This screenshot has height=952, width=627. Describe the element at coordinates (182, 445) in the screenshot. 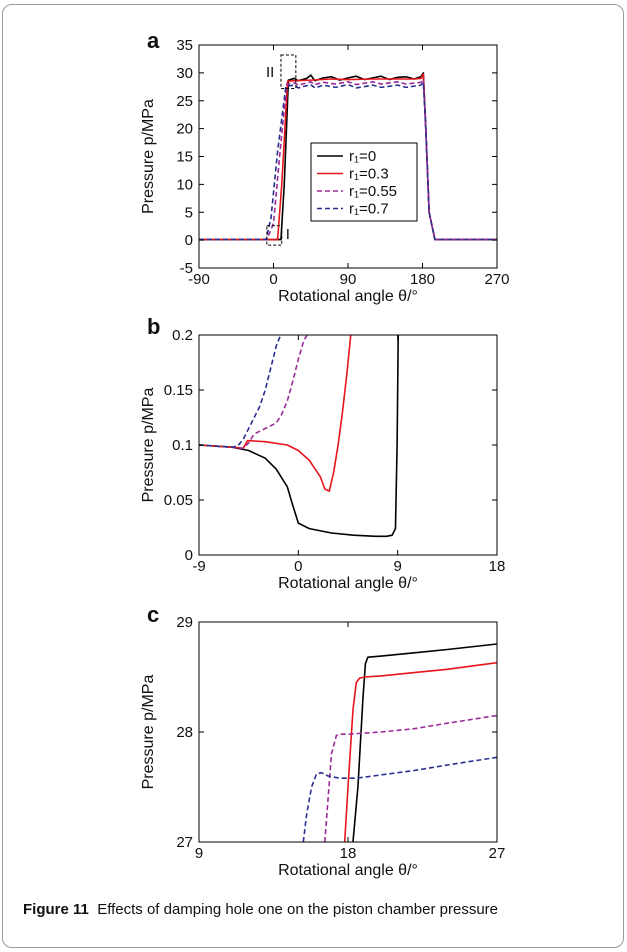

I see `y-tick-label: 0.1` at that location.